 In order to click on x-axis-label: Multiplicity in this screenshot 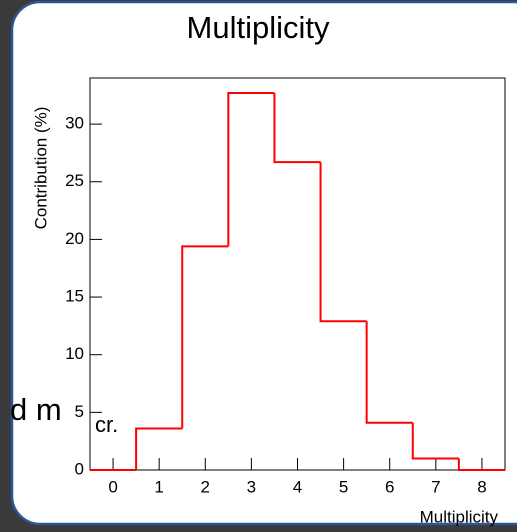, I will do `click(459, 516)`.